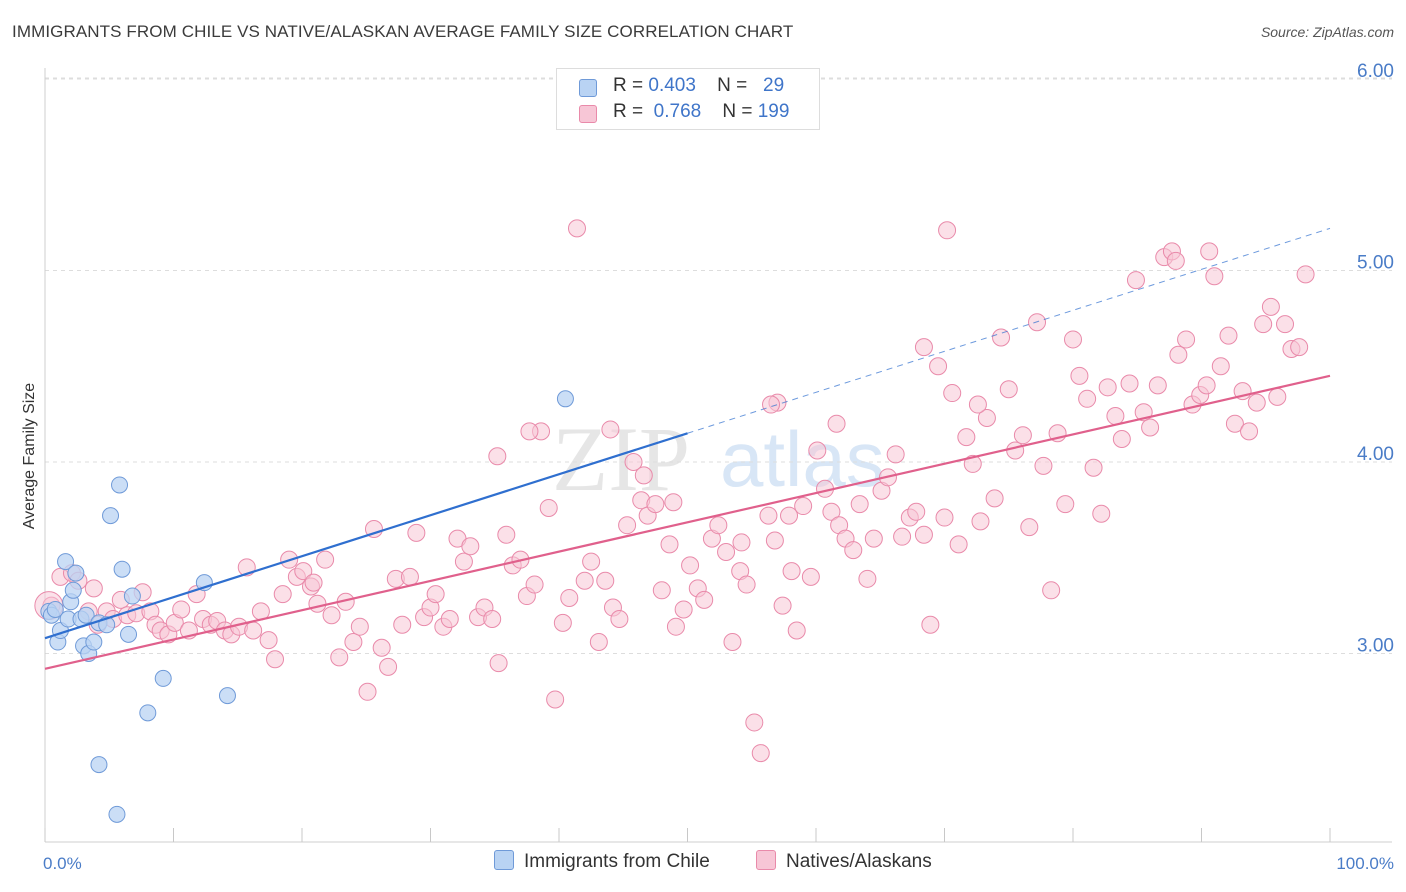 This screenshot has width=1406, height=892. What do you see at coordinates (774, 85) in the screenshot?
I see `n-value-chile: 29` at bounding box center [774, 85].